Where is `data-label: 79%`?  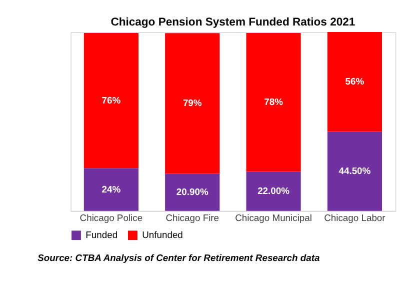 data-label: 79% is located at coordinates (192, 102).